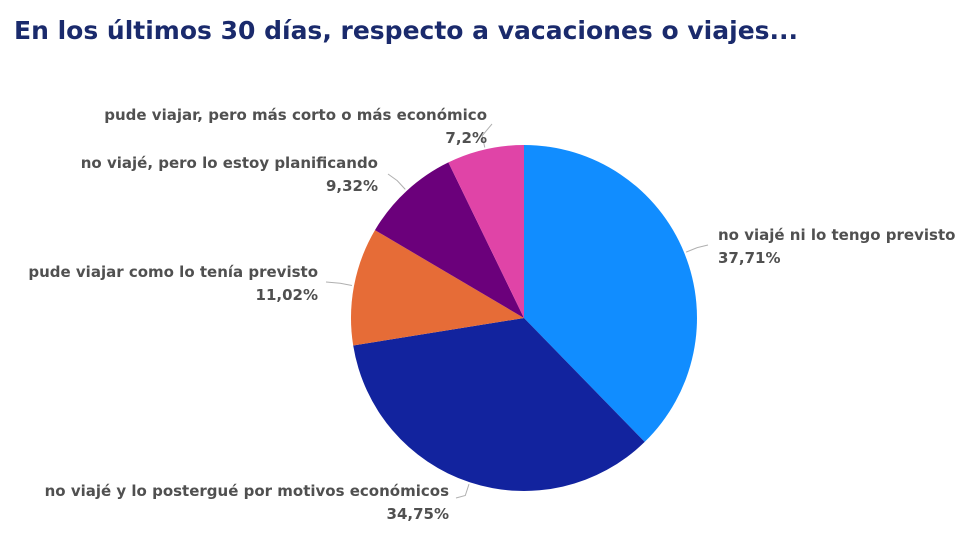  What do you see at coordinates (229, 163) in the screenshot?
I see `slice-label: no viajé, pero lo estoy planificando` at bounding box center [229, 163].